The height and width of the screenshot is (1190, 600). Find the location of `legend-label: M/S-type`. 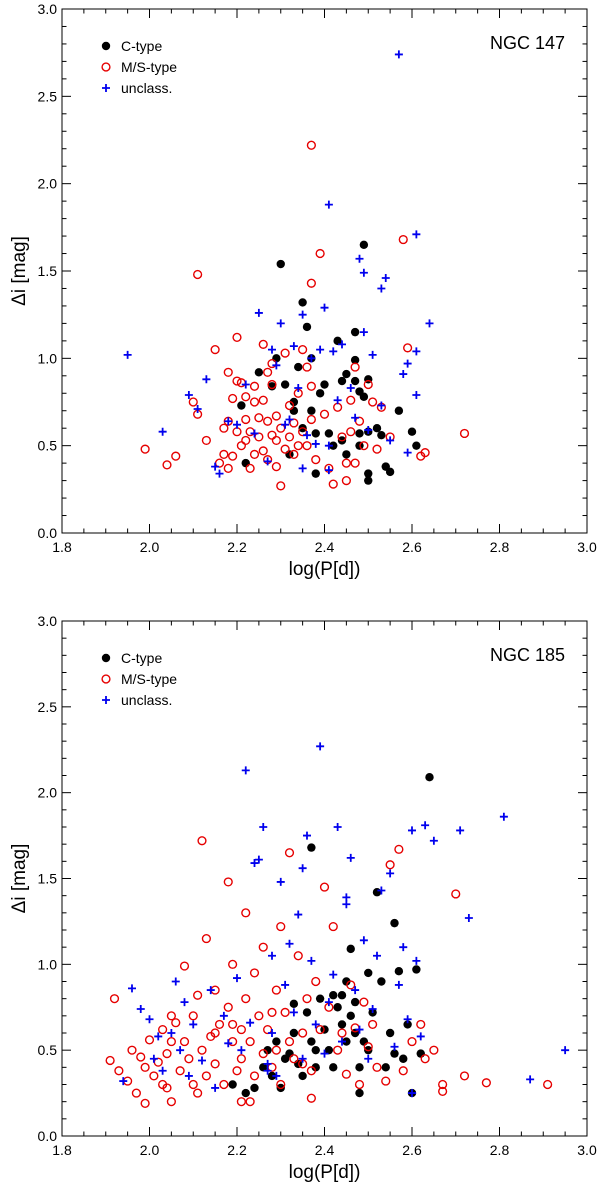

legend-label: M/S-type is located at coordinates (149, 67).